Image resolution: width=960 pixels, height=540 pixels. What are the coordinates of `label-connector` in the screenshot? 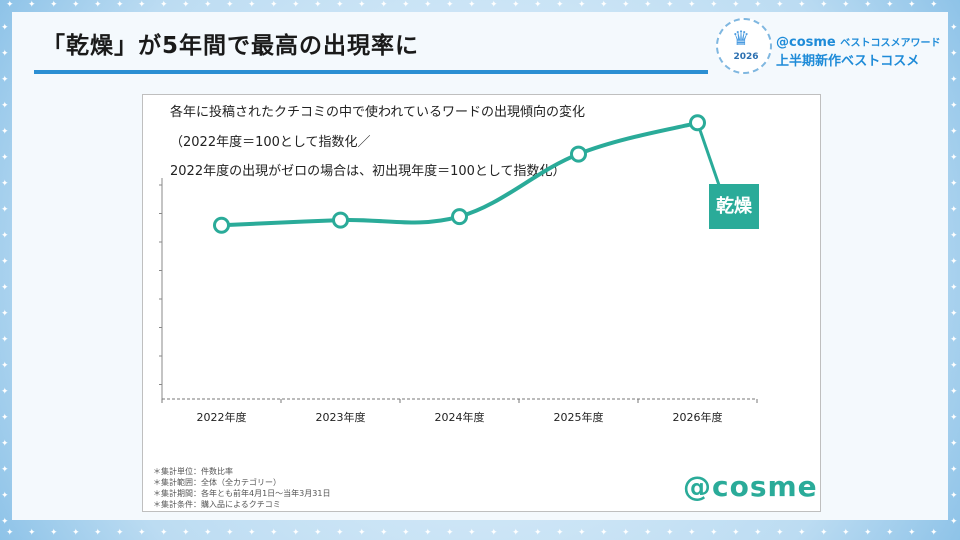 It's located at (709, 155).